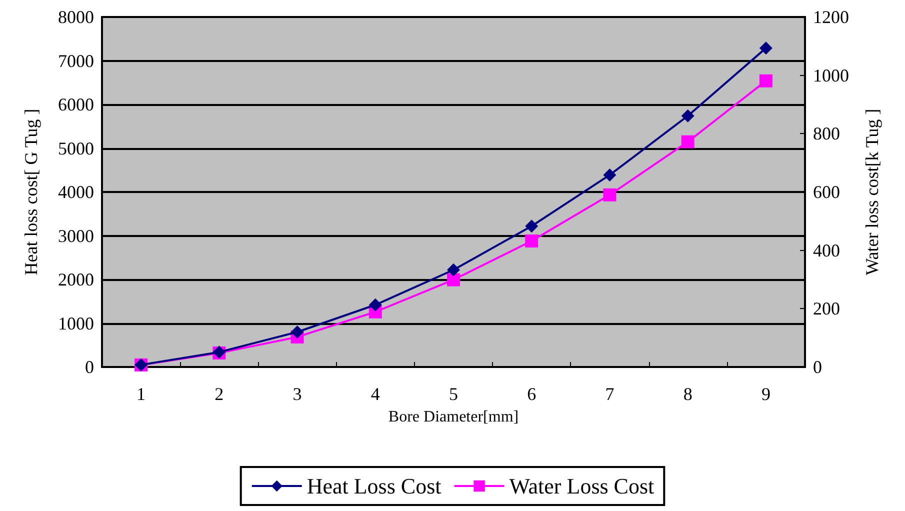 The width and height of the screenshot is (905, 511). Describe the element at coordinates (76, 236) in the screenshot. I see `y-tick-label: 3000` at that location.